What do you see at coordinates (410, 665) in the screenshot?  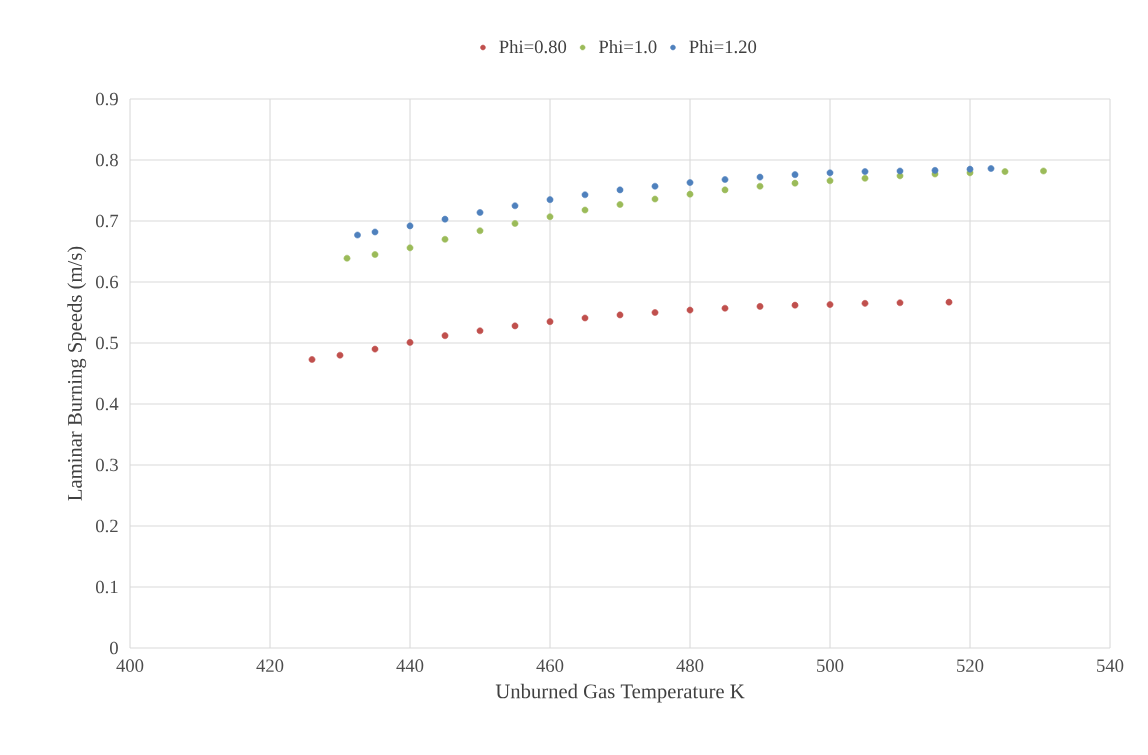 I see `x-tick-label: 440` at bounding box center [410, 665].